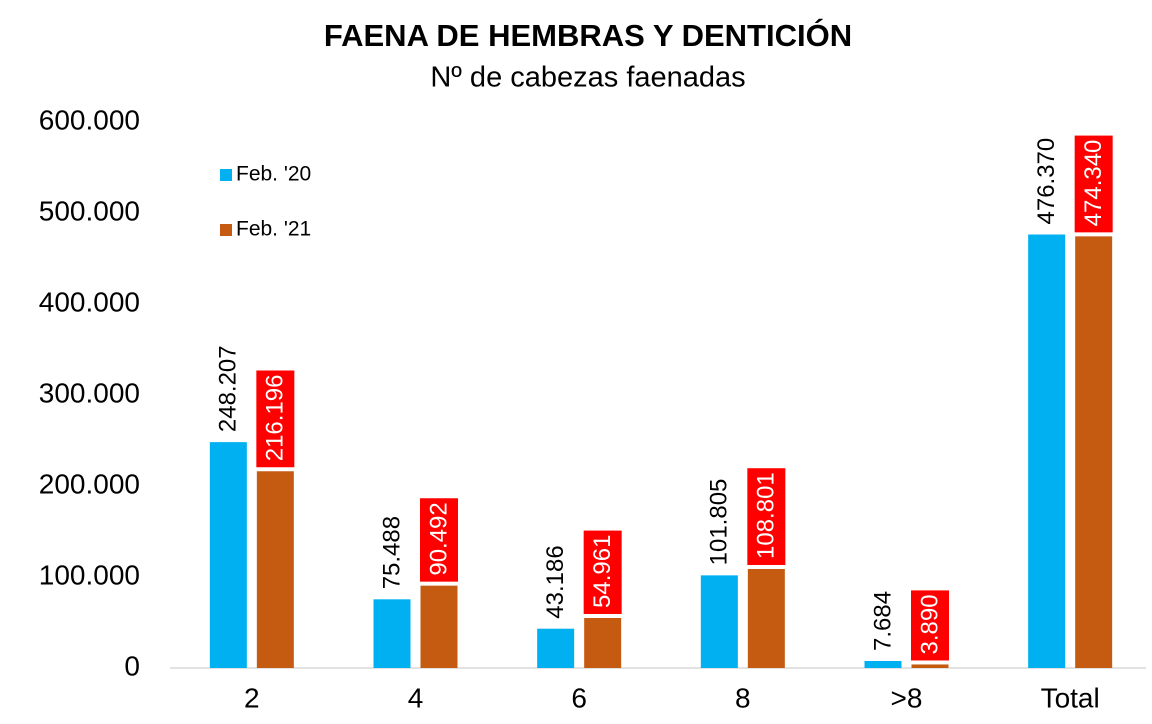 The image size is (1152, 724). Describe the element at coordinates (132, 665) in the screenshot. I see `y-tick-label: 0` at that location.